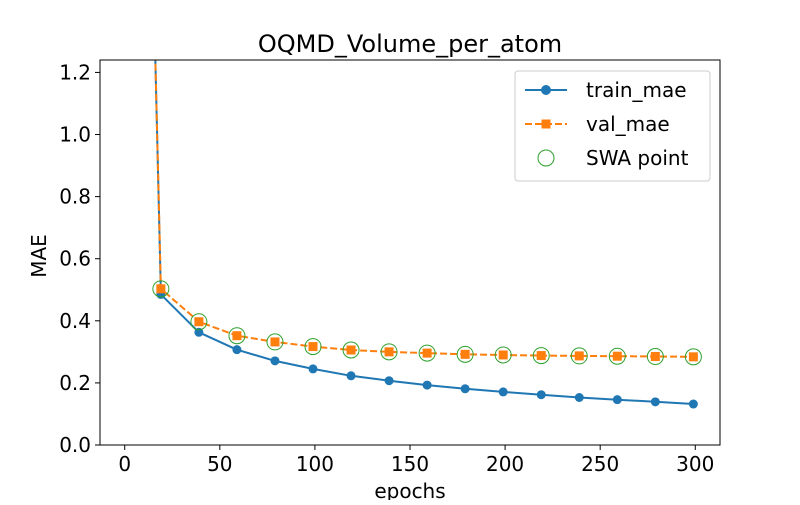 The height and width of the screenshot is (505, 800). Describe the element at coordinates (75, 321) in the screenshot. I see `y-tick-label: 0.4` at that location.